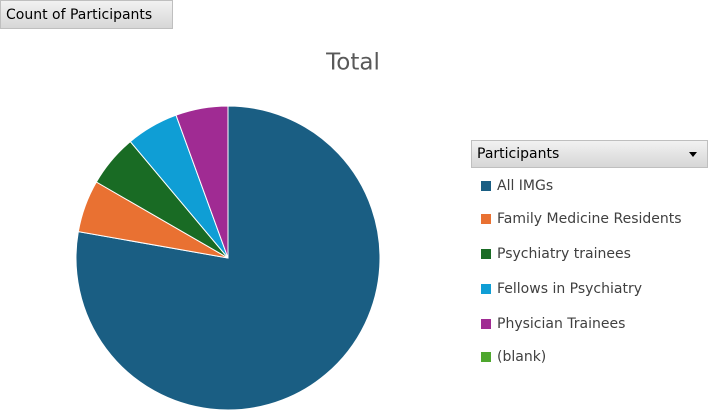 This screenshot has width=708, height=414. What do you see at coordinates (564, 254) in the screenshot?
I see `legend-label: Psychiatry trainees` at bounding box center [564, 254].